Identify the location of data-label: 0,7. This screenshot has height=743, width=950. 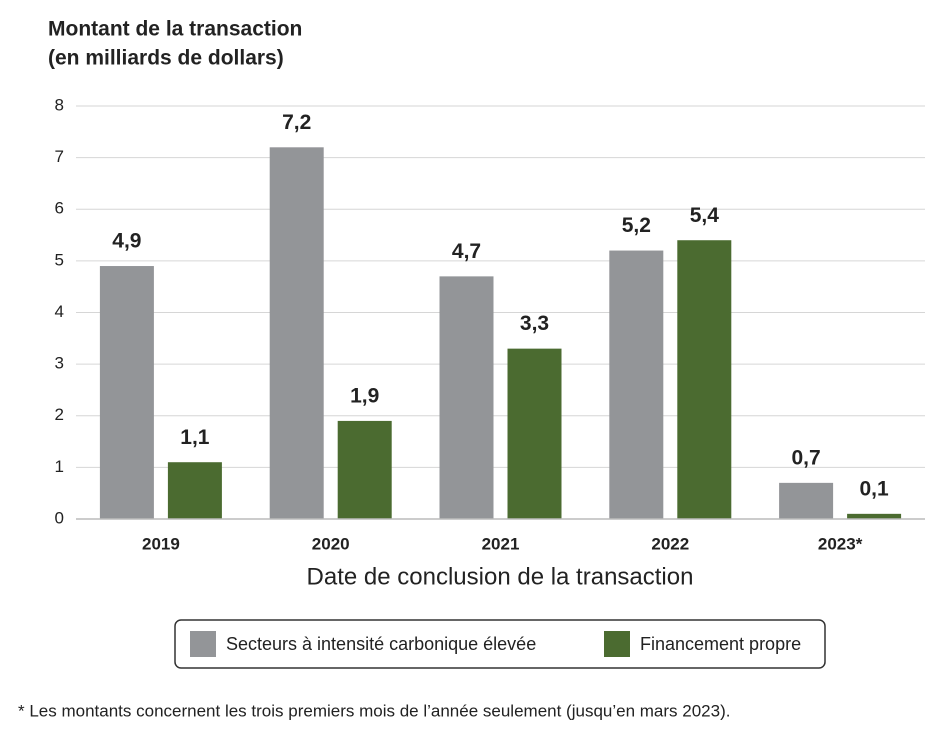
(805, 457).